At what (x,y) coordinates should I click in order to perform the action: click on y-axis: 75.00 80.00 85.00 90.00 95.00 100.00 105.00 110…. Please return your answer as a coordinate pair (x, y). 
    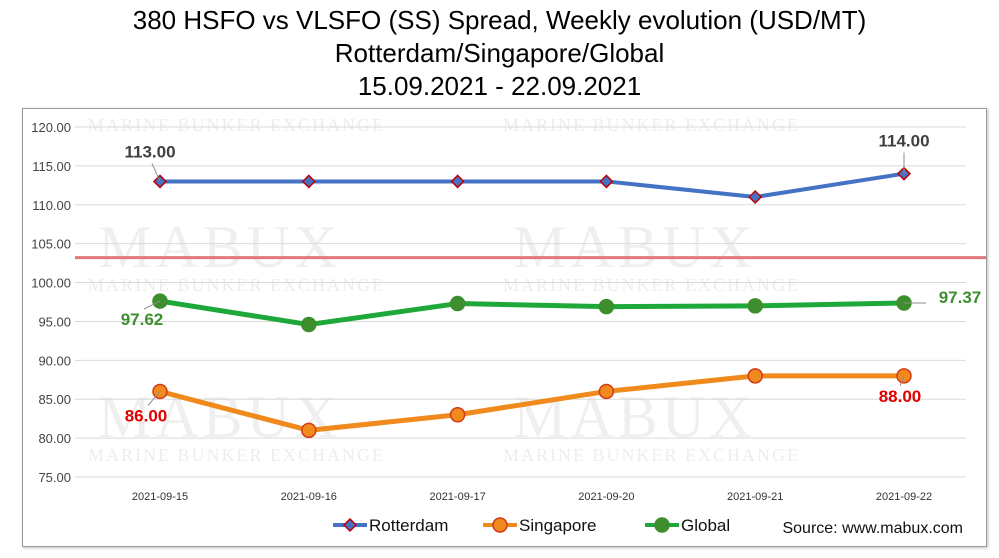
    Looking at the image, I should click on (51, 302).